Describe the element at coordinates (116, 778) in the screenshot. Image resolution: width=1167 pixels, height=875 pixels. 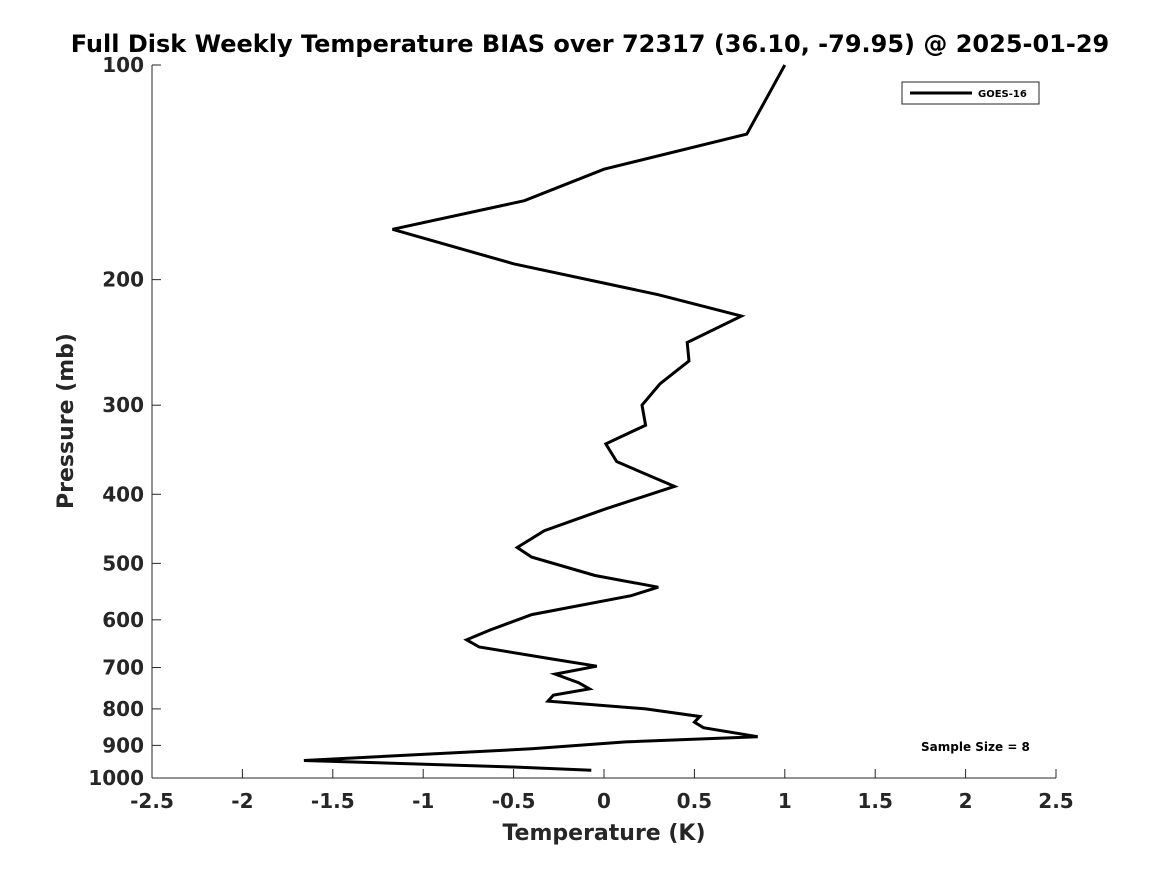
I see `y-tick-label: 1000` at that location.